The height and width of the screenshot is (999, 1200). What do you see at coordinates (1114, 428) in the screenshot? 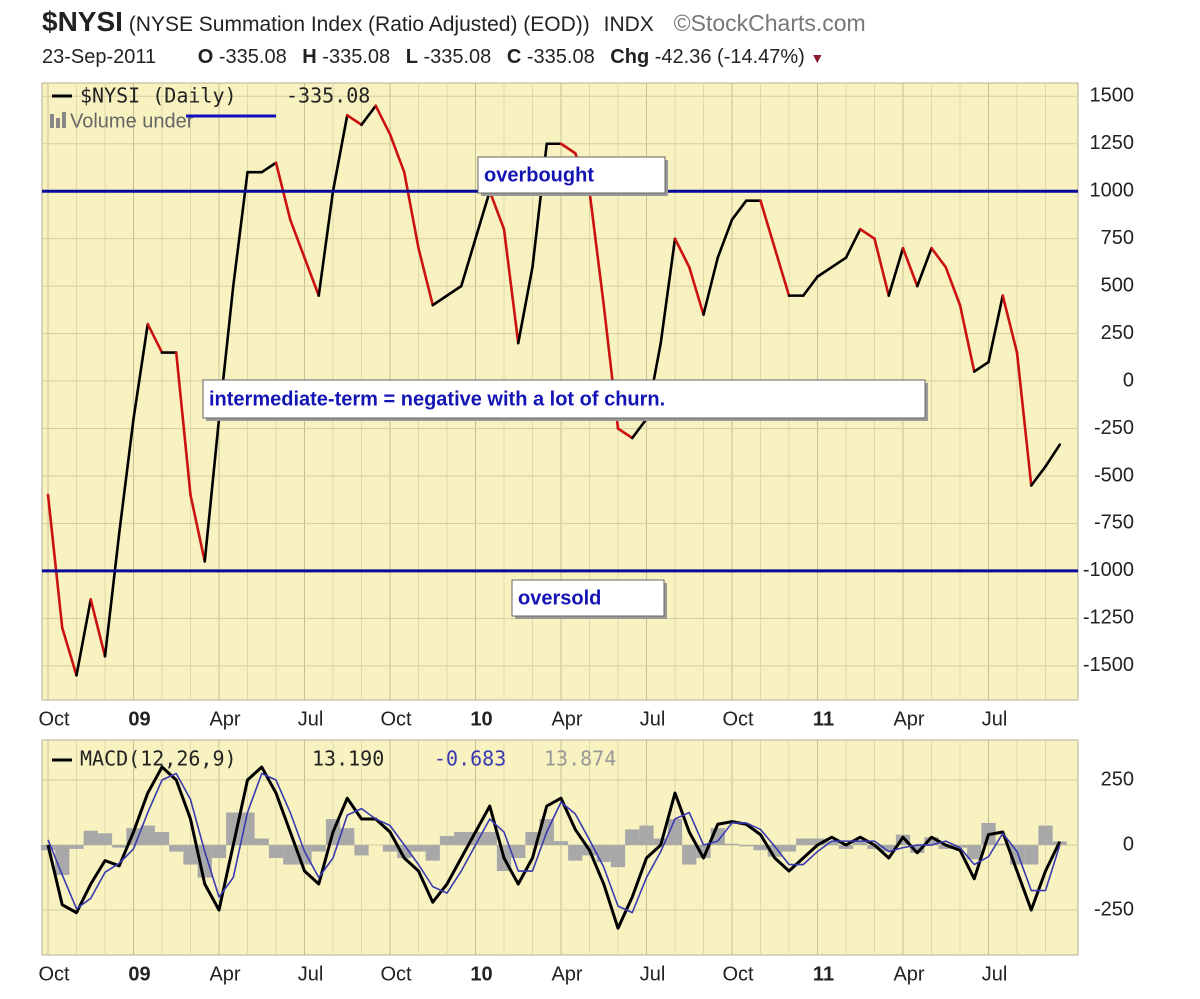
I see `y-tick-label: -250` at bounding box center [1114, 428].